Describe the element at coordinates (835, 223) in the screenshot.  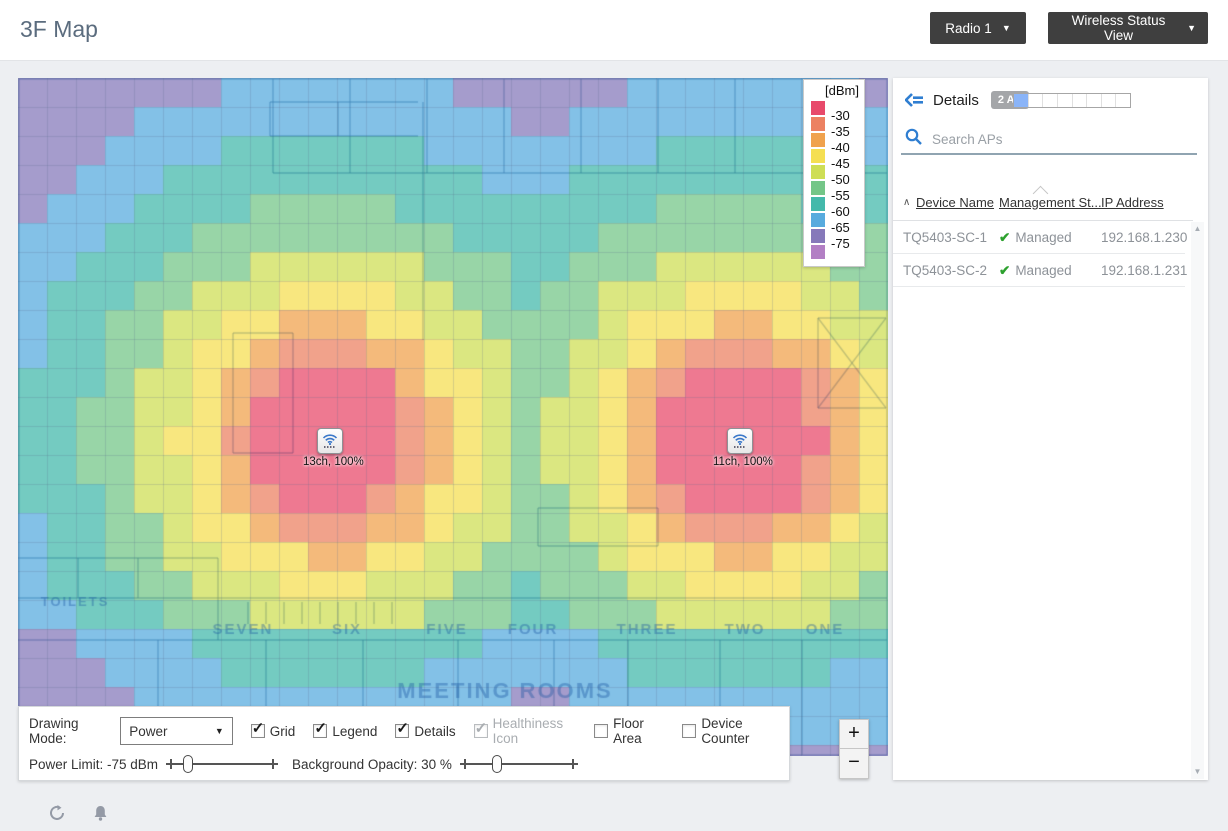
I see `legend-entry: -65` at that location.